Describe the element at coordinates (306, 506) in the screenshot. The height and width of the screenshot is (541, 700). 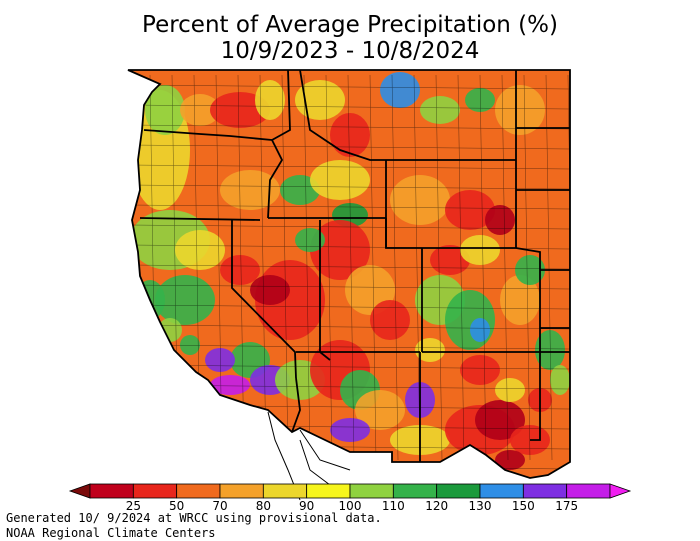
I see `legend-tick-label: 90` at that location.